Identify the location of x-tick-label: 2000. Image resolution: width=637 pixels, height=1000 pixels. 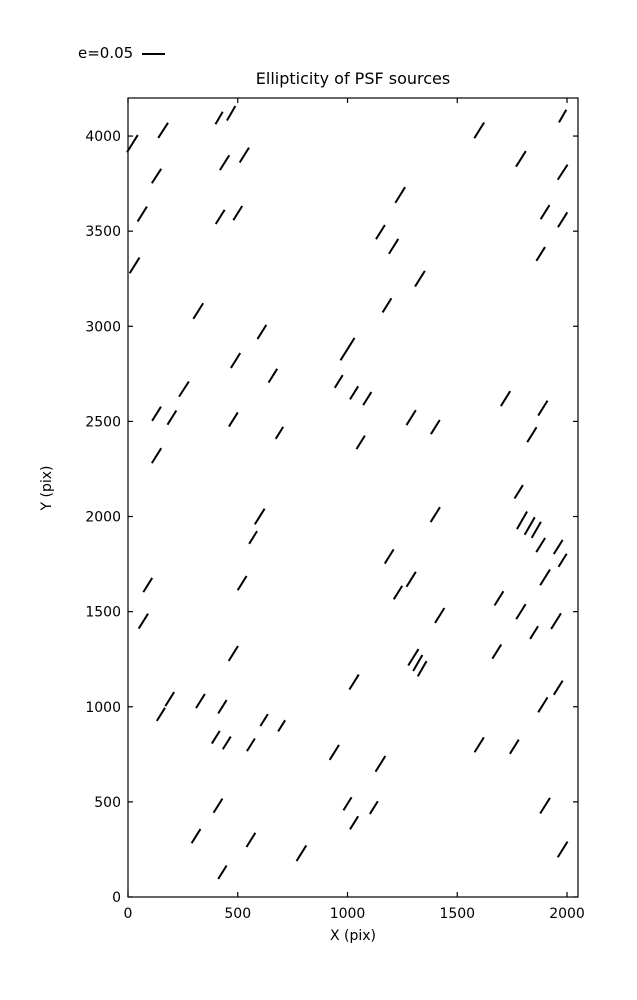
(567, 914).